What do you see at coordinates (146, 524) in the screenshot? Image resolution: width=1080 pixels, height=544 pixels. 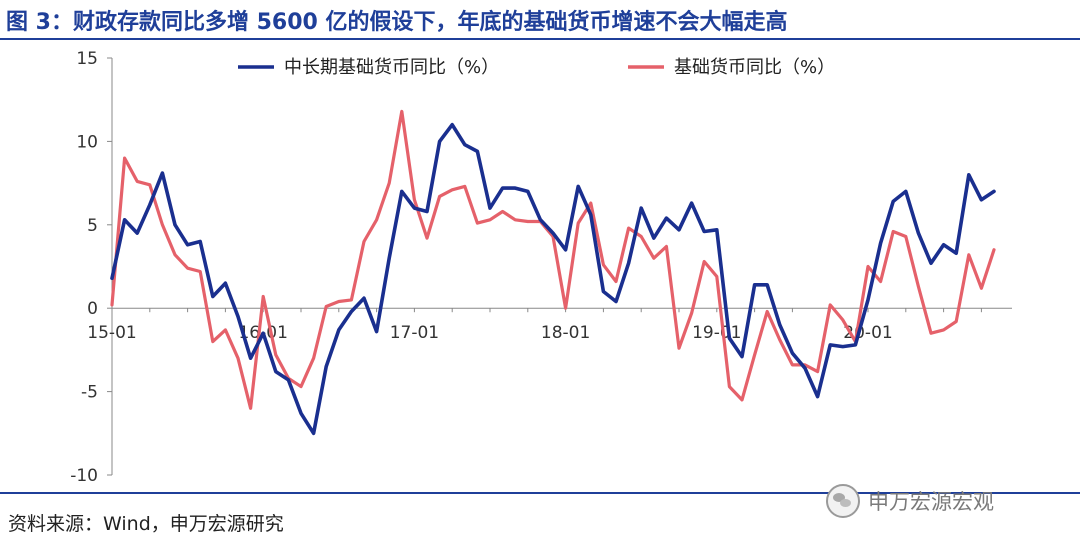 I see `source-note: 资料来源：Wind，申万宏源研究` at bounding box center [146, 524].